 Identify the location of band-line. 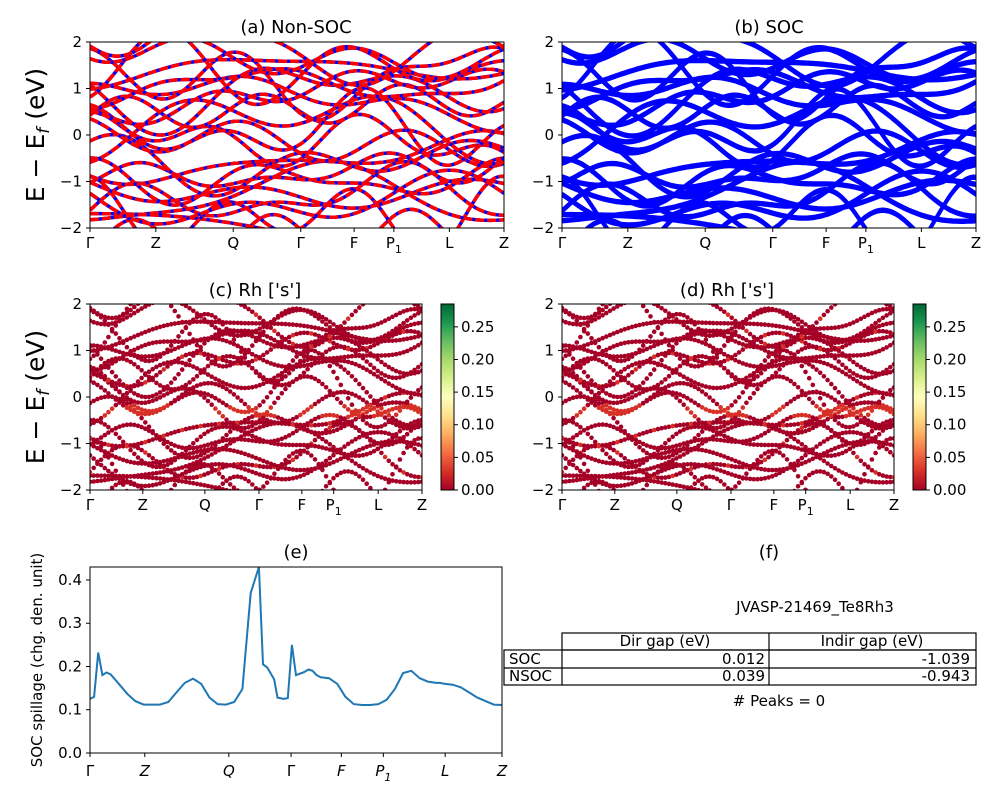
(769, 138).